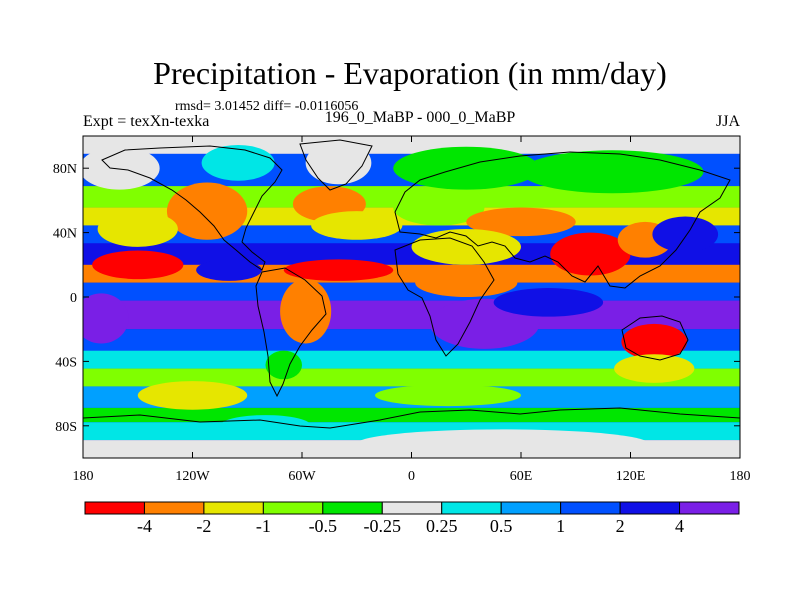 Image resolution: width=800 pixels, height=600 pixels. Describe the element at coordinates (420, 117) in the screenshot. I see `difference-label: 196_0_MaBP - 000_0_MaBP` at that location.